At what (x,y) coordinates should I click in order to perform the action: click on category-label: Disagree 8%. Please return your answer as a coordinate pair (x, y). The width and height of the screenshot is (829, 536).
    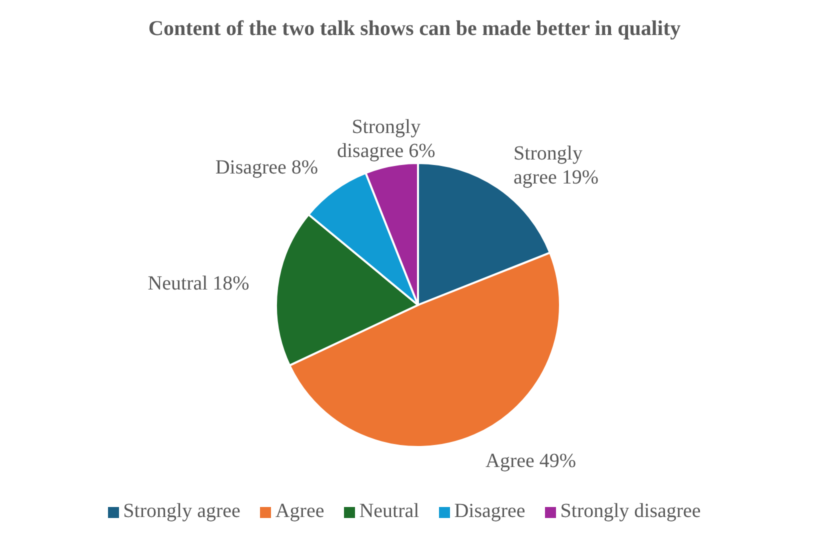
    Looking at the image, I should click on (266, 167).